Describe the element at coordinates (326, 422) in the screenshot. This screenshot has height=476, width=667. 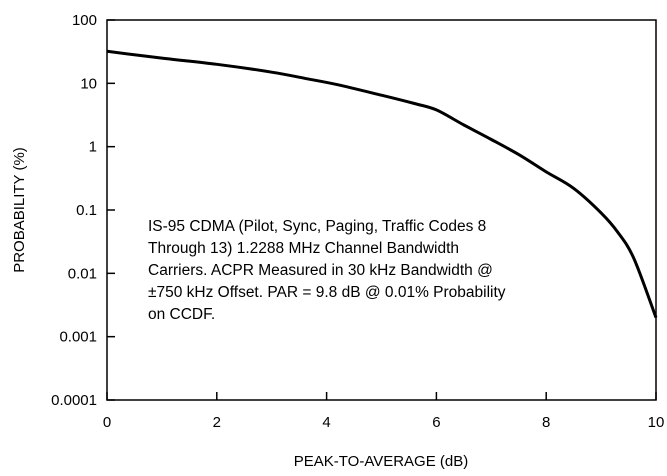
I see `x-tick-label: 4` at that location.